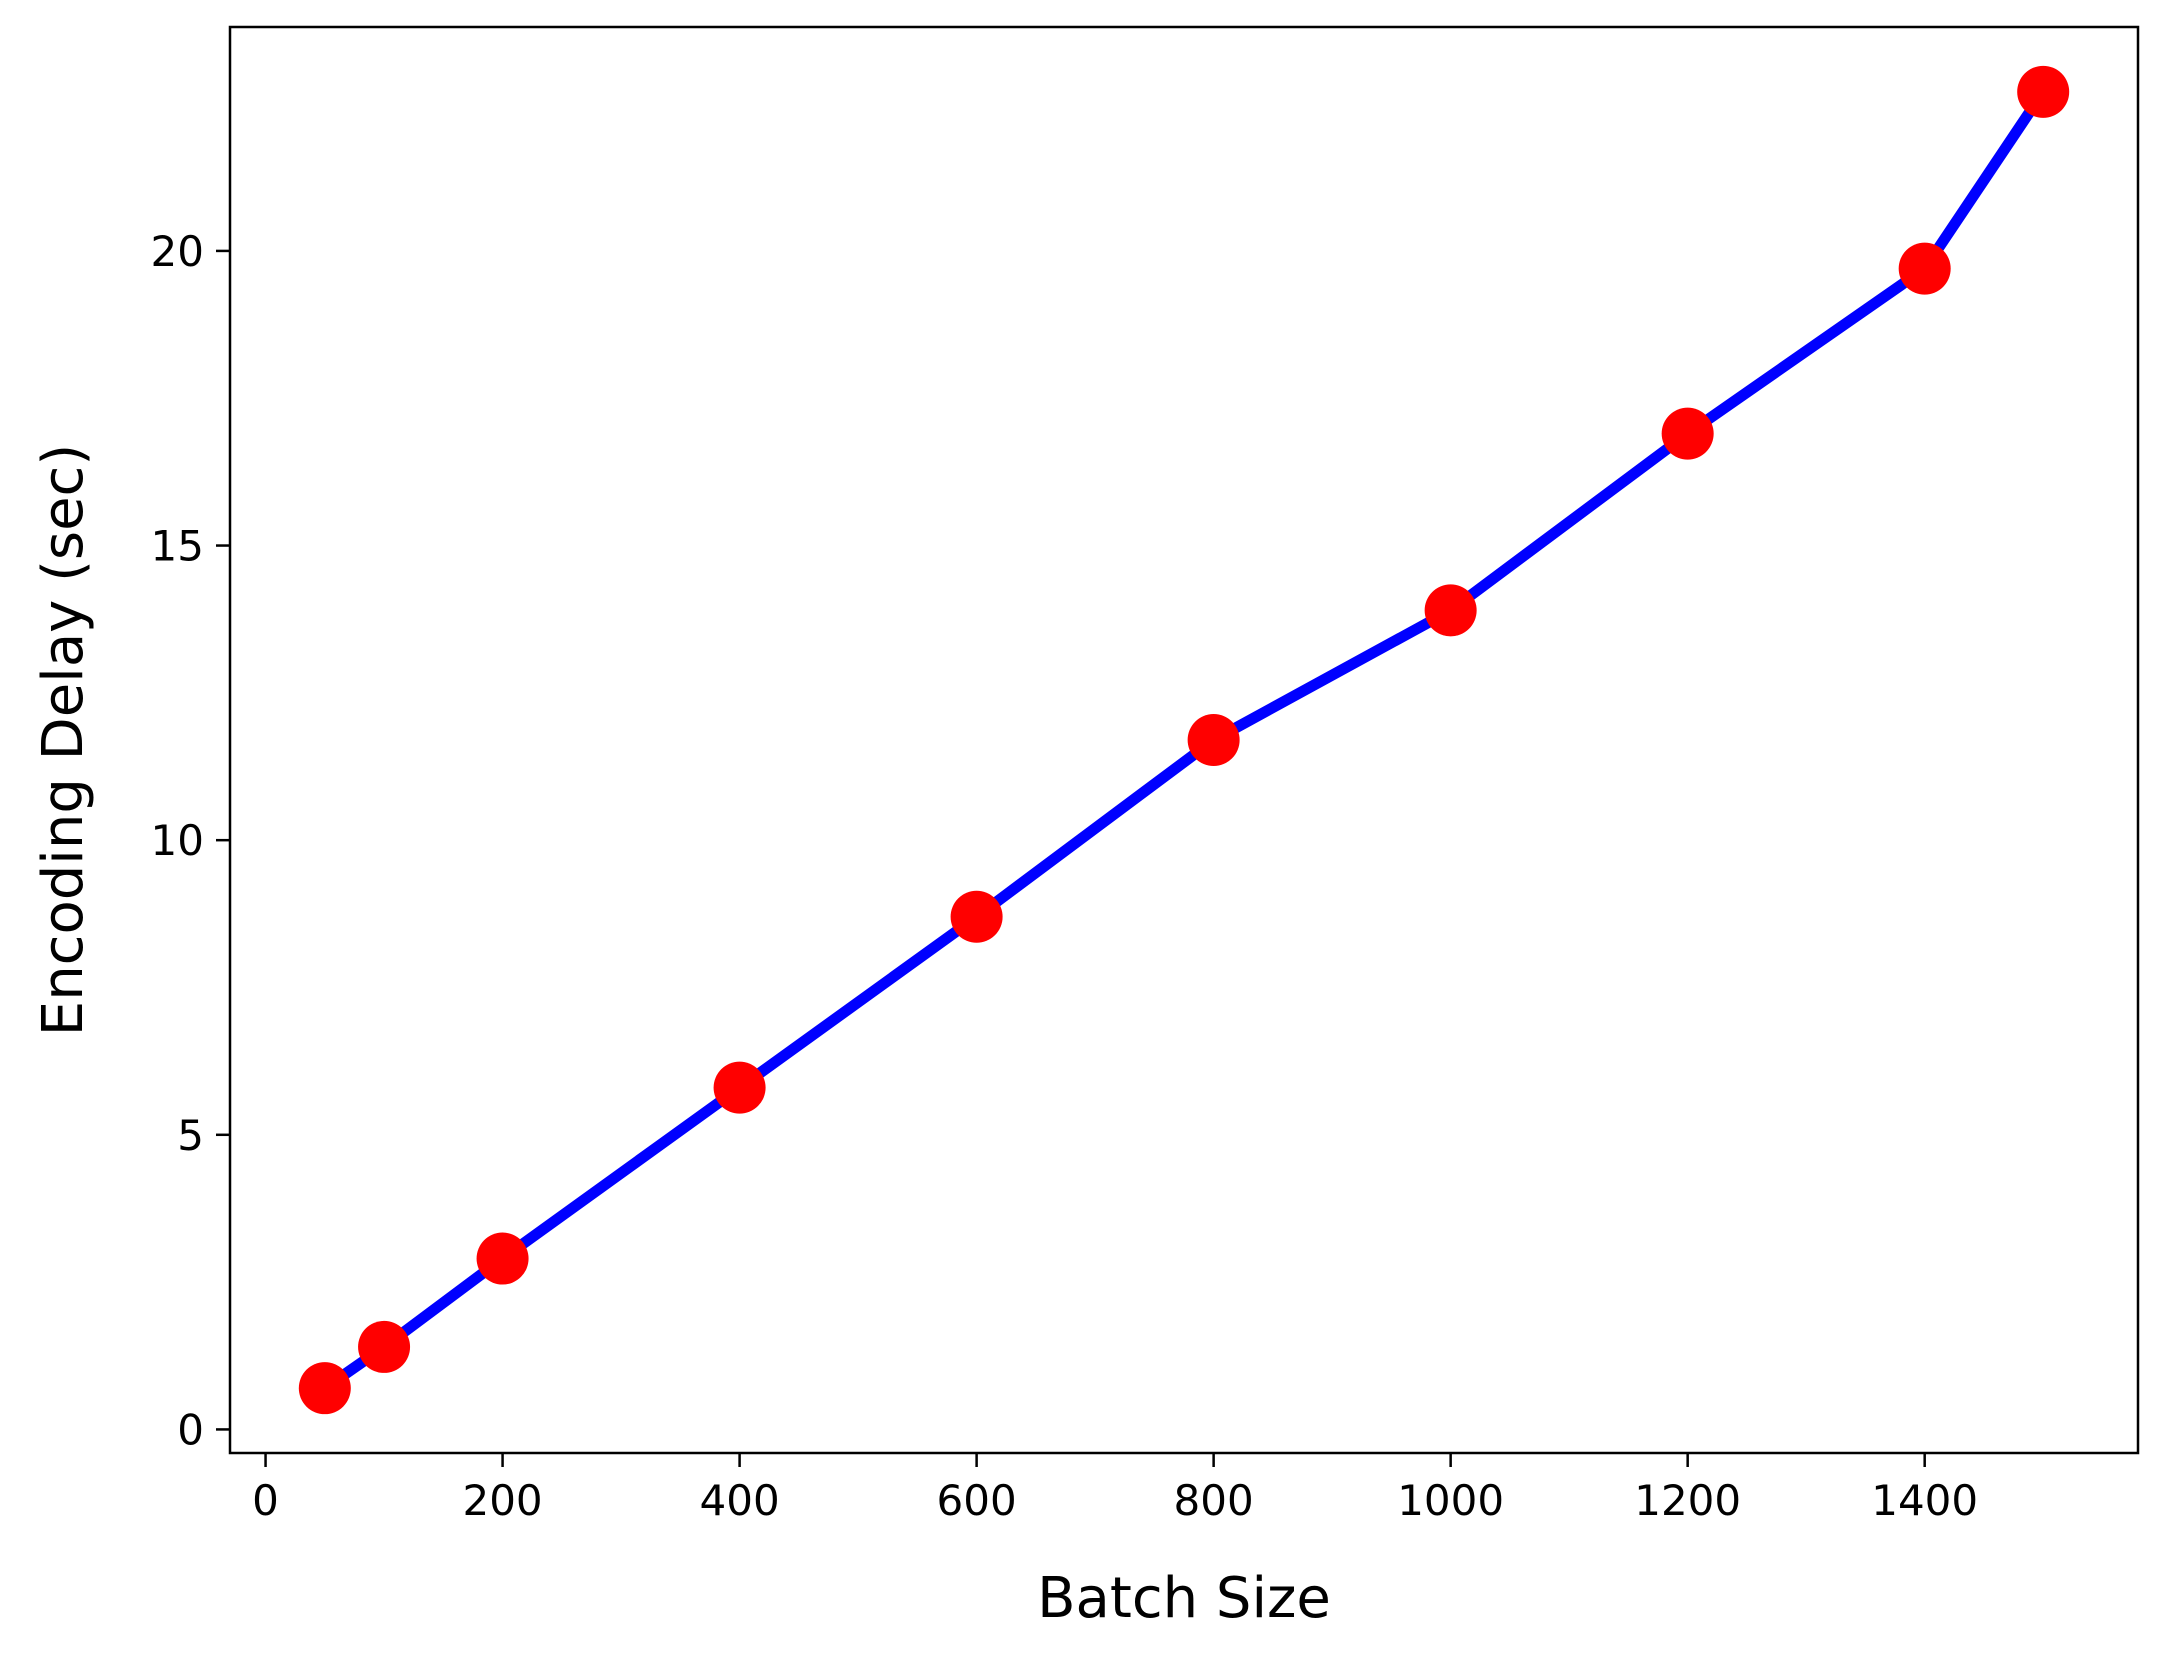  What do you see at coordinates (177, 251) in the screenshot?
I see `y-tick-label: 20` at bounding box center [177, 251].